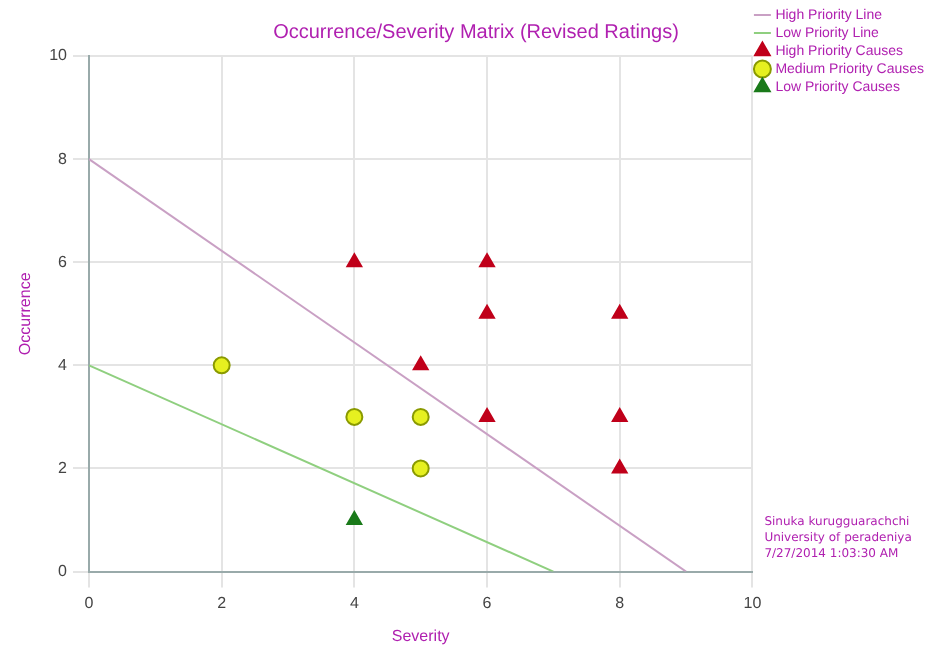 The height and width of the screenshot is (658, 948). I want to click on x-tick-label: 0, so click(89, 602).